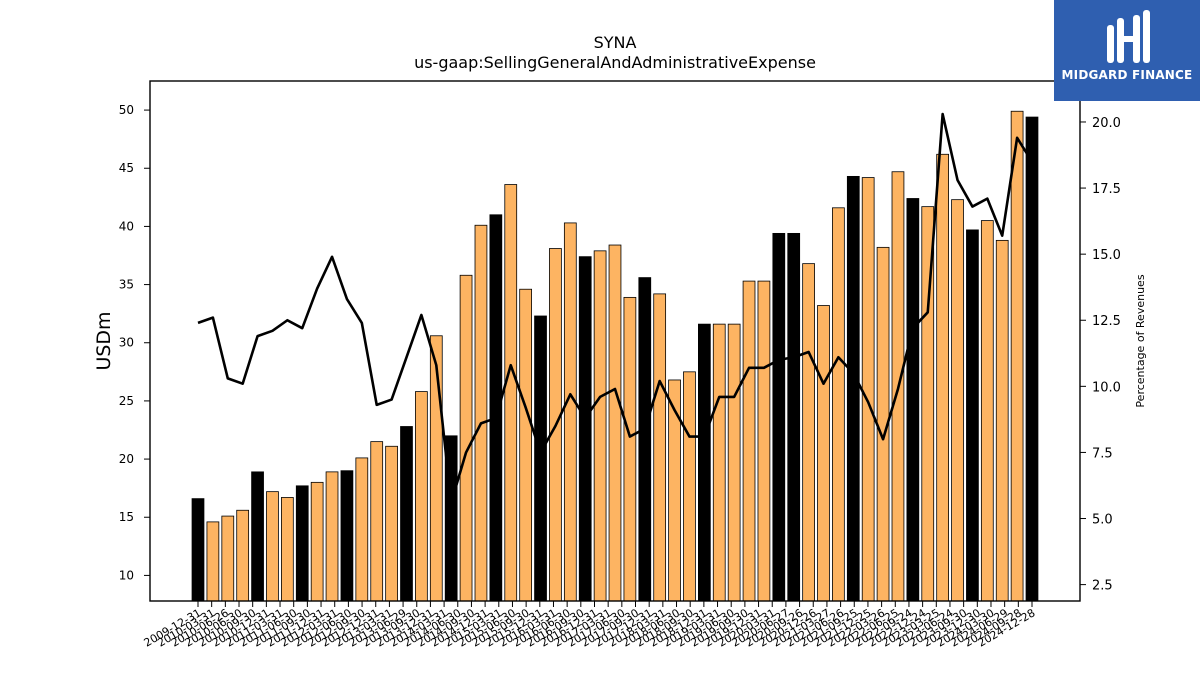  I want to click on y-tick-label-left: 40, so click(126, 226).